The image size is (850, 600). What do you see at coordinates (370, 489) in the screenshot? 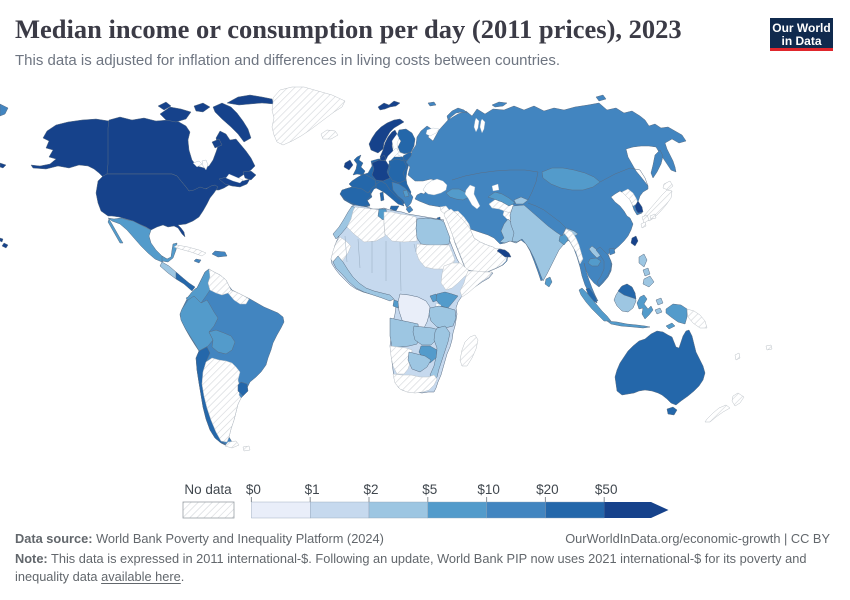
I see `svg-text: $2` at bounding box center [370, 489].